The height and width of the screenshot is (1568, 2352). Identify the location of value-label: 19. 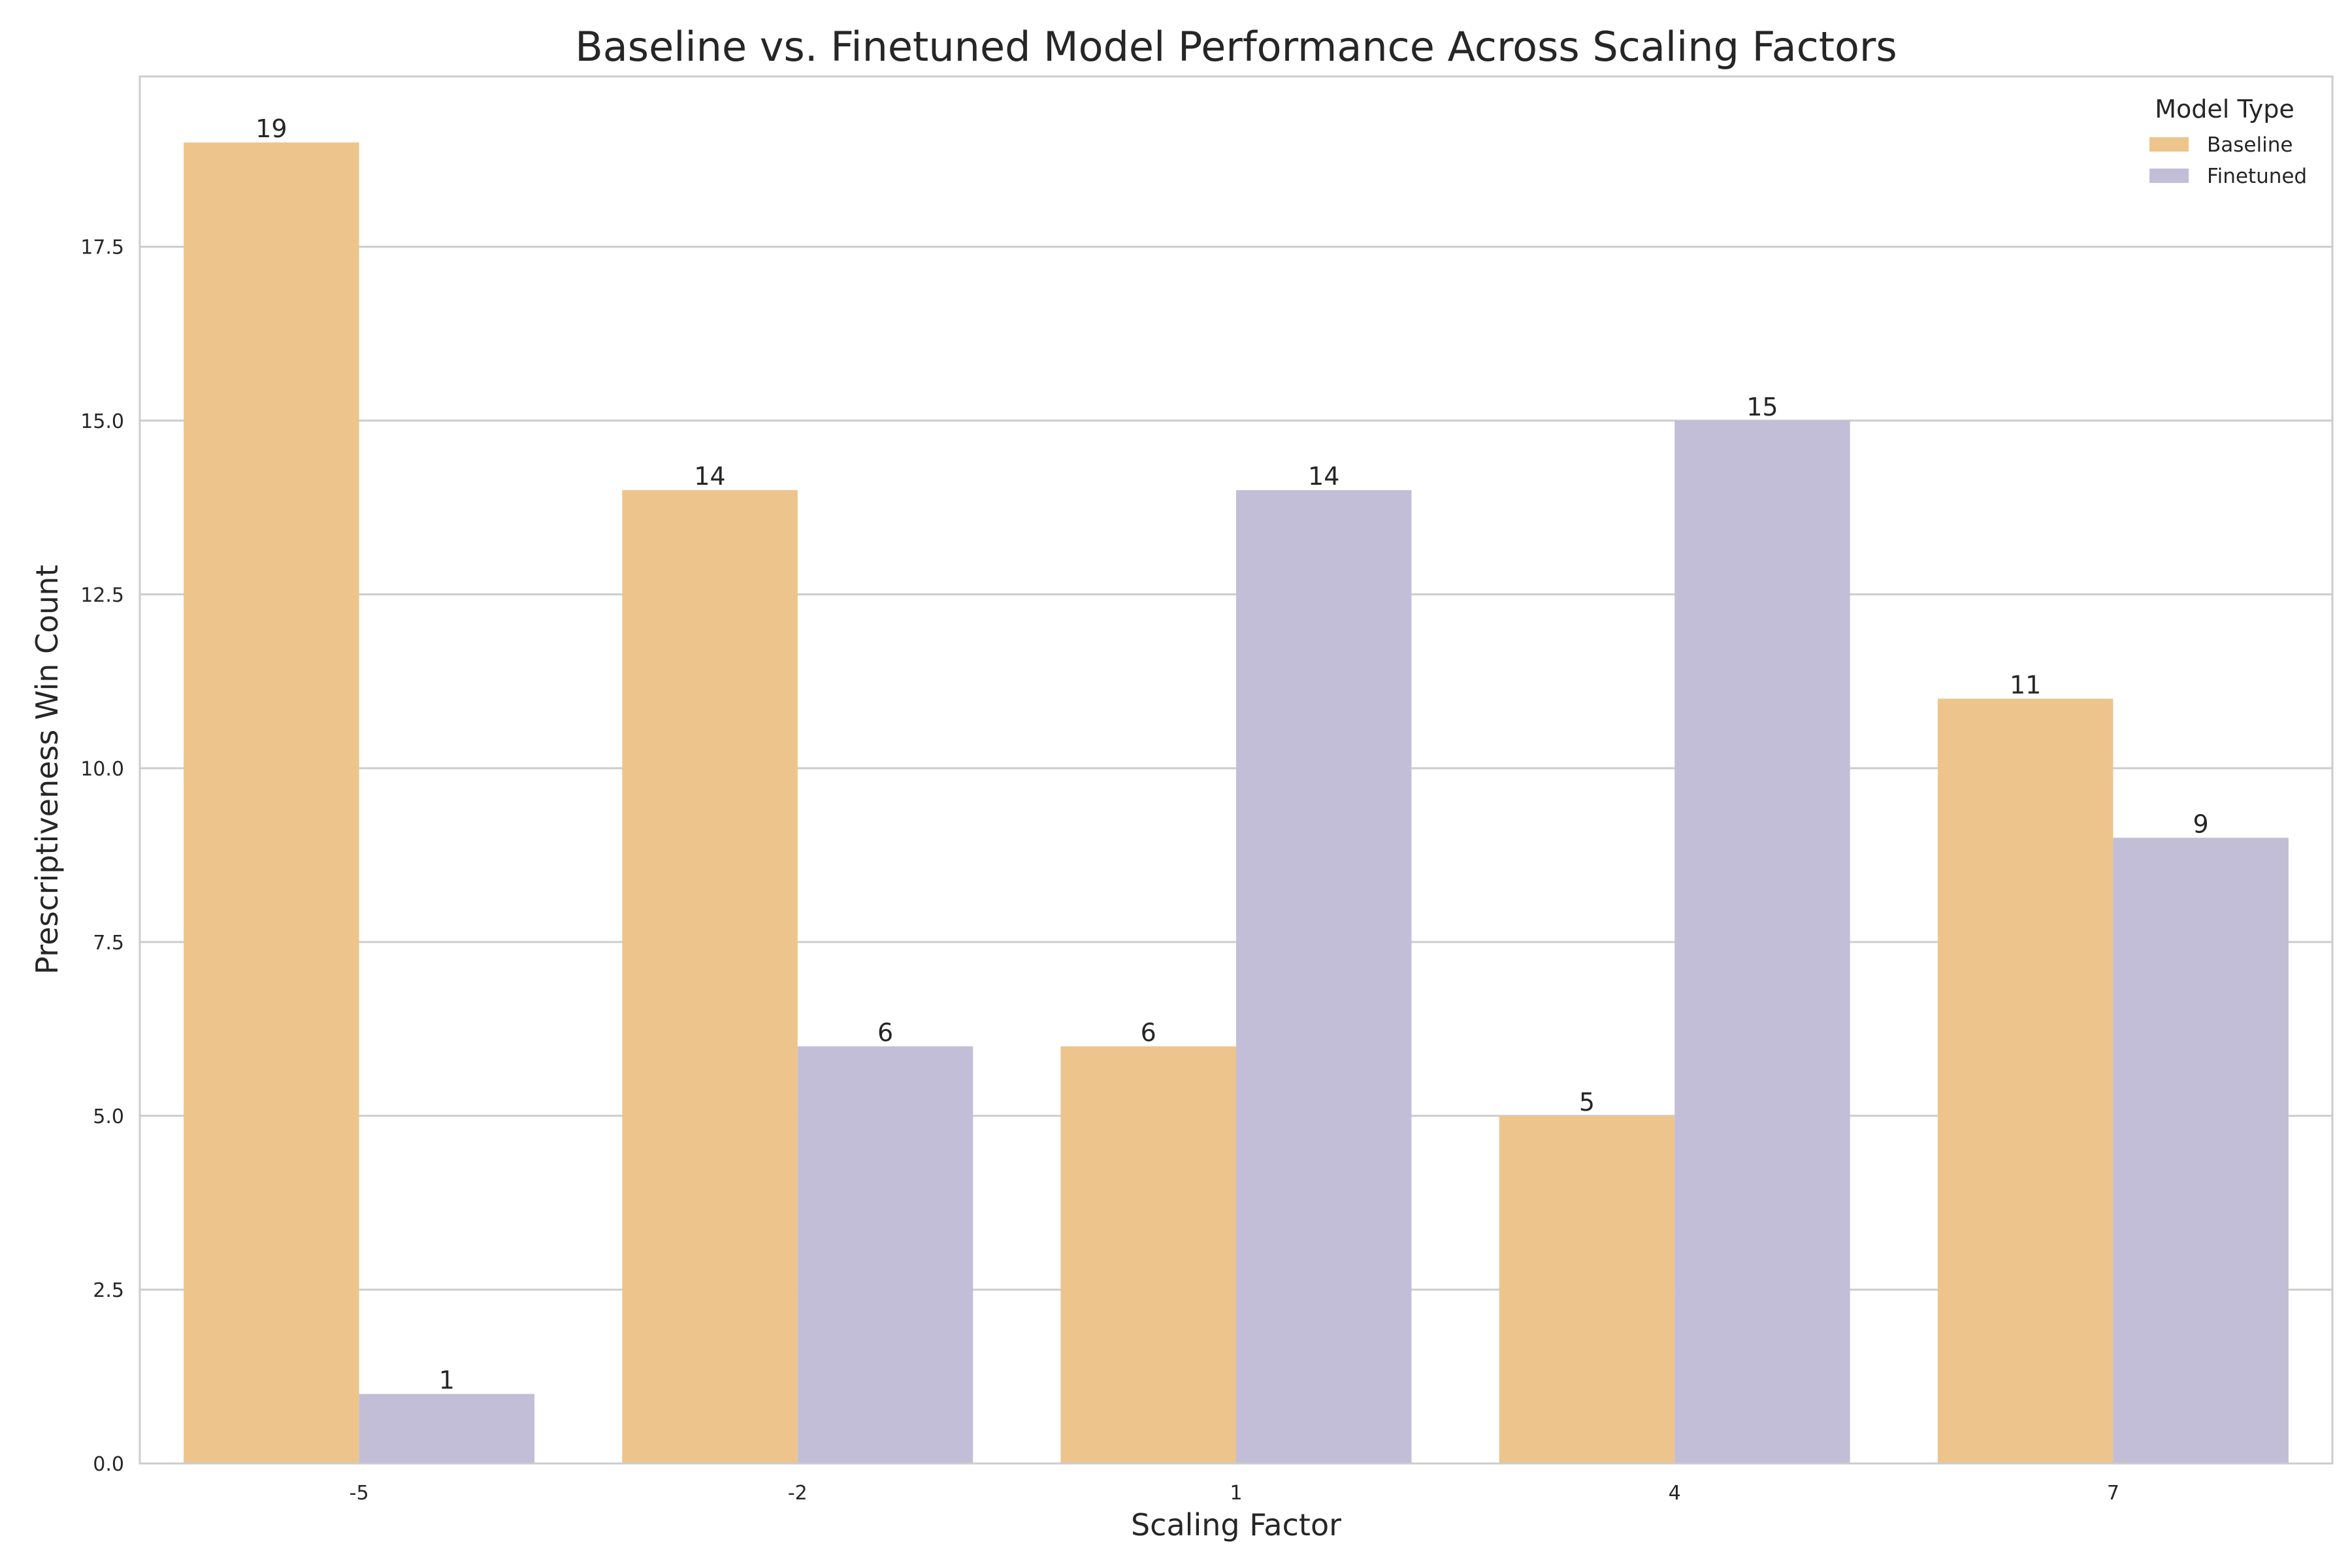
(271, 128).